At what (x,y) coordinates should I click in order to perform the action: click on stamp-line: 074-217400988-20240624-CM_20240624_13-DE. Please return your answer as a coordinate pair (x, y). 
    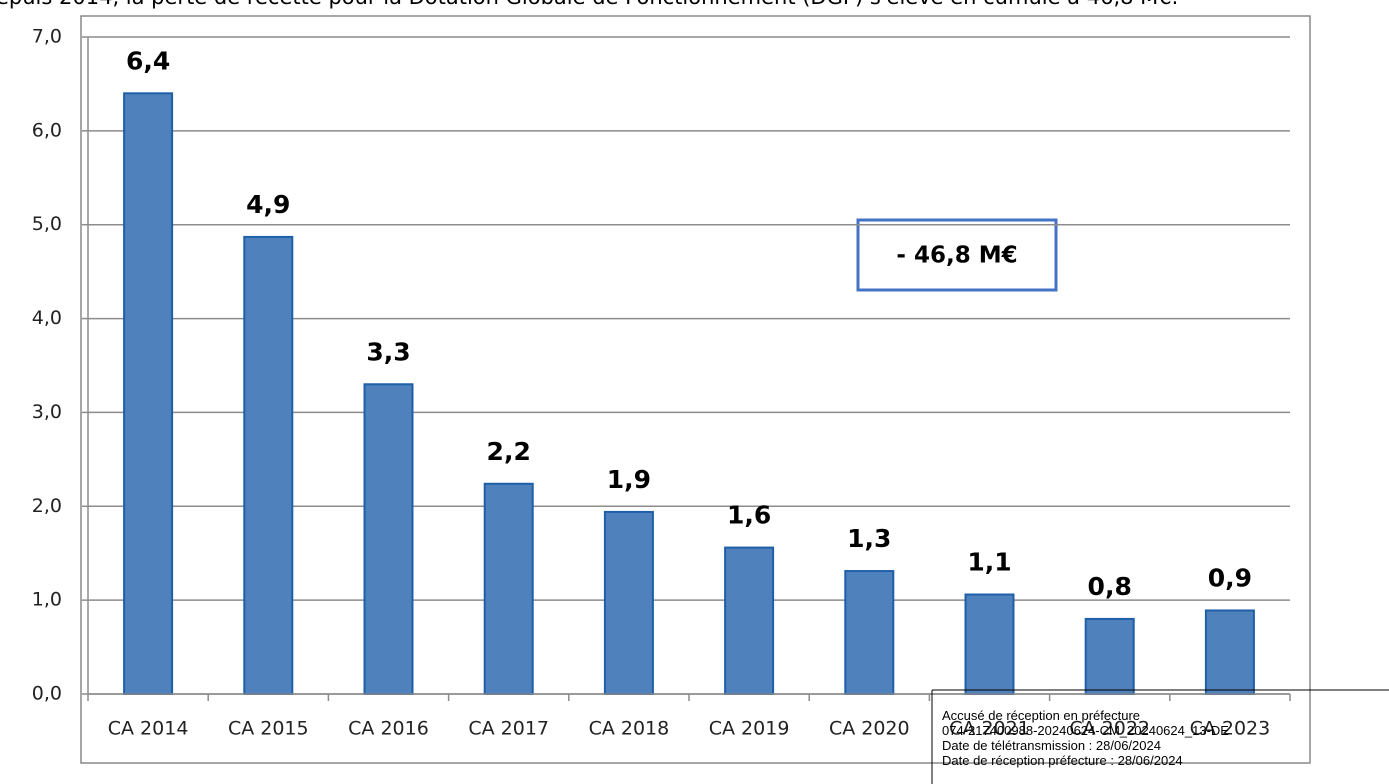
    Looking at the image, I should click on (1085, 730).